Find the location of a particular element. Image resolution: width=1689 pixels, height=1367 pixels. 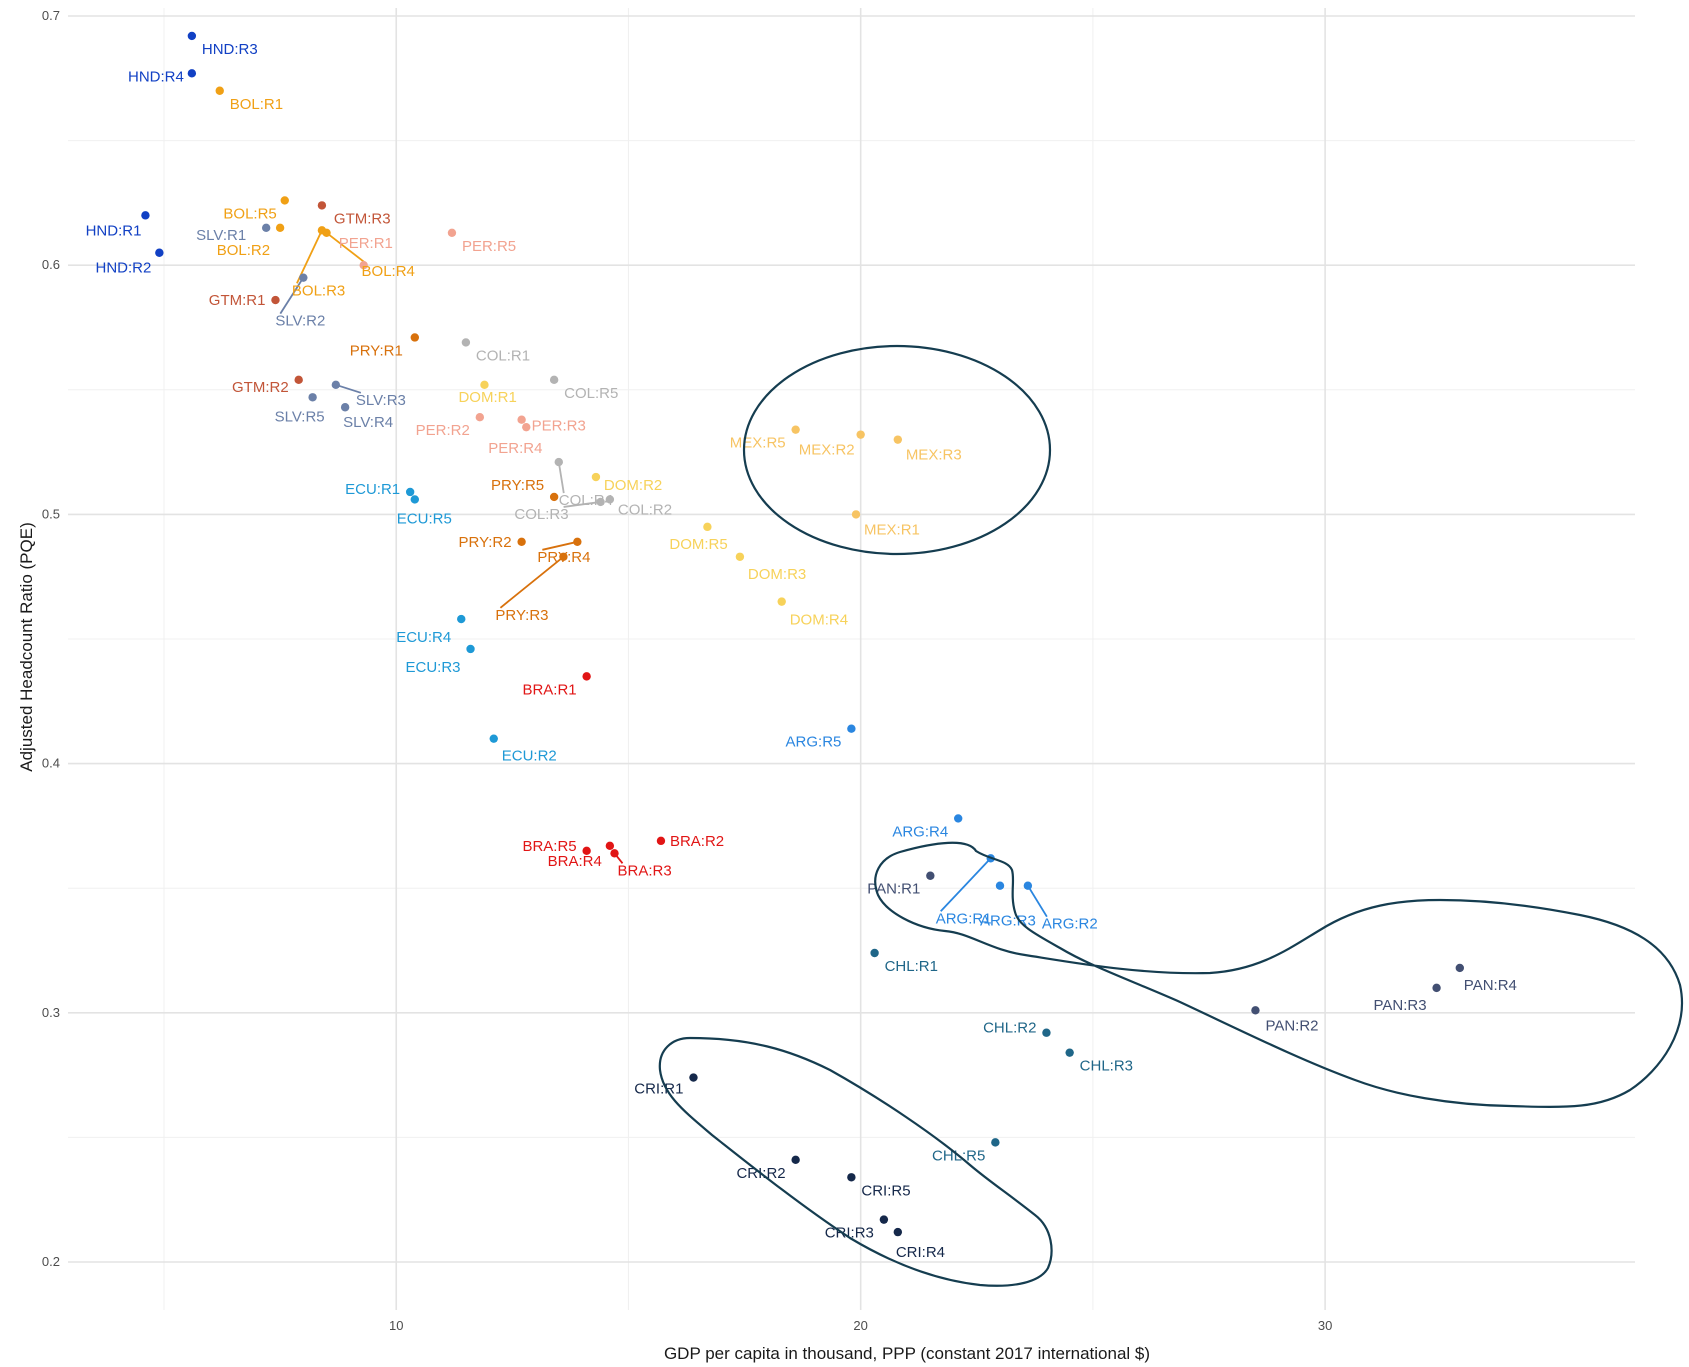

label-arg-r5: ARG:R5 is located at coordinates (814, 742).